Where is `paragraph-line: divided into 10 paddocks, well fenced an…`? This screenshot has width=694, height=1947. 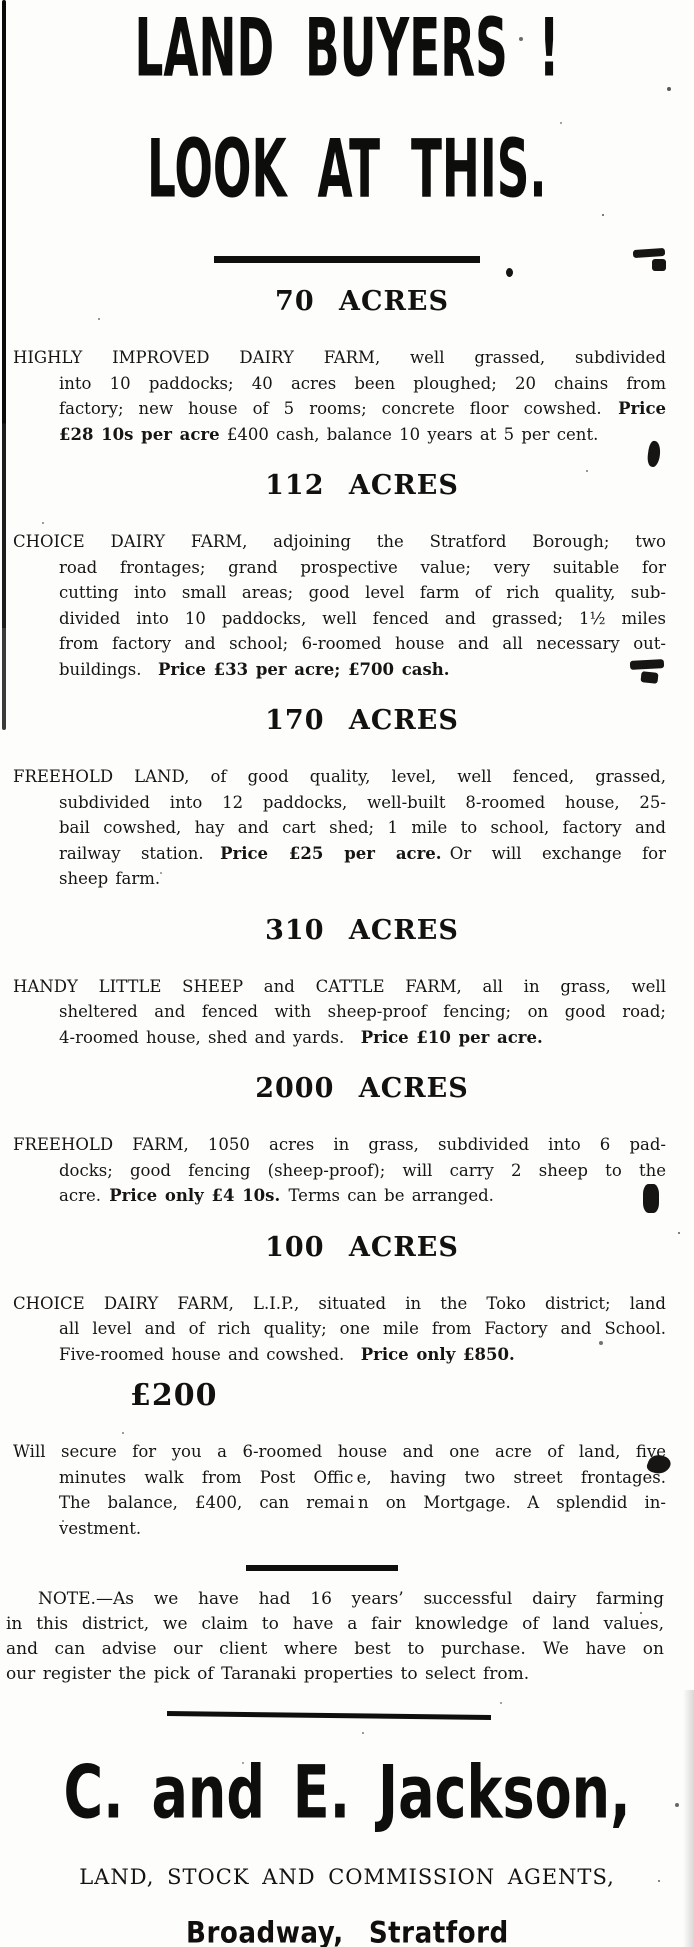 paragraph-line: divided into 10 paddocks, well fenced an… is located at coordinates (339, 619).